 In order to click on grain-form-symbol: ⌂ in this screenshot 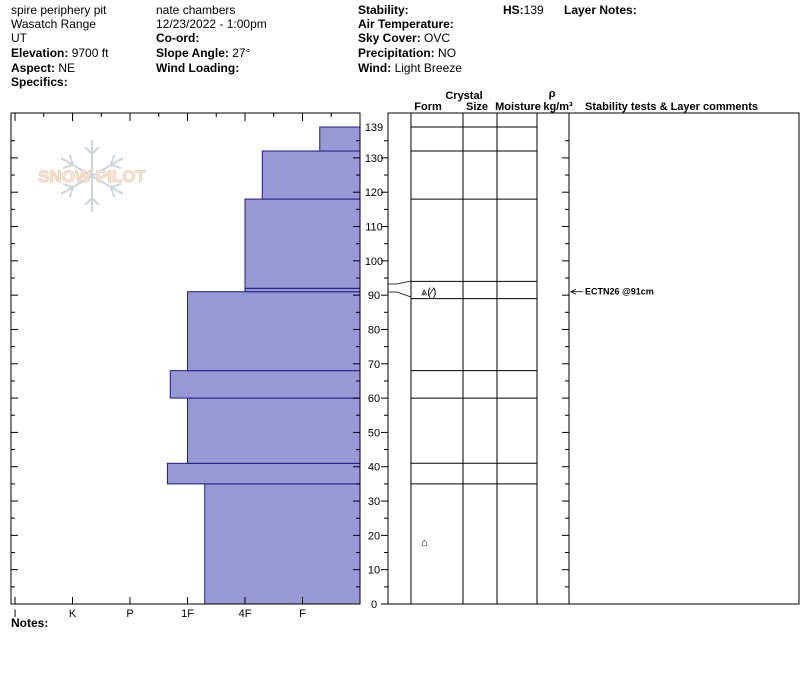, I will do `click(424, 543)`.